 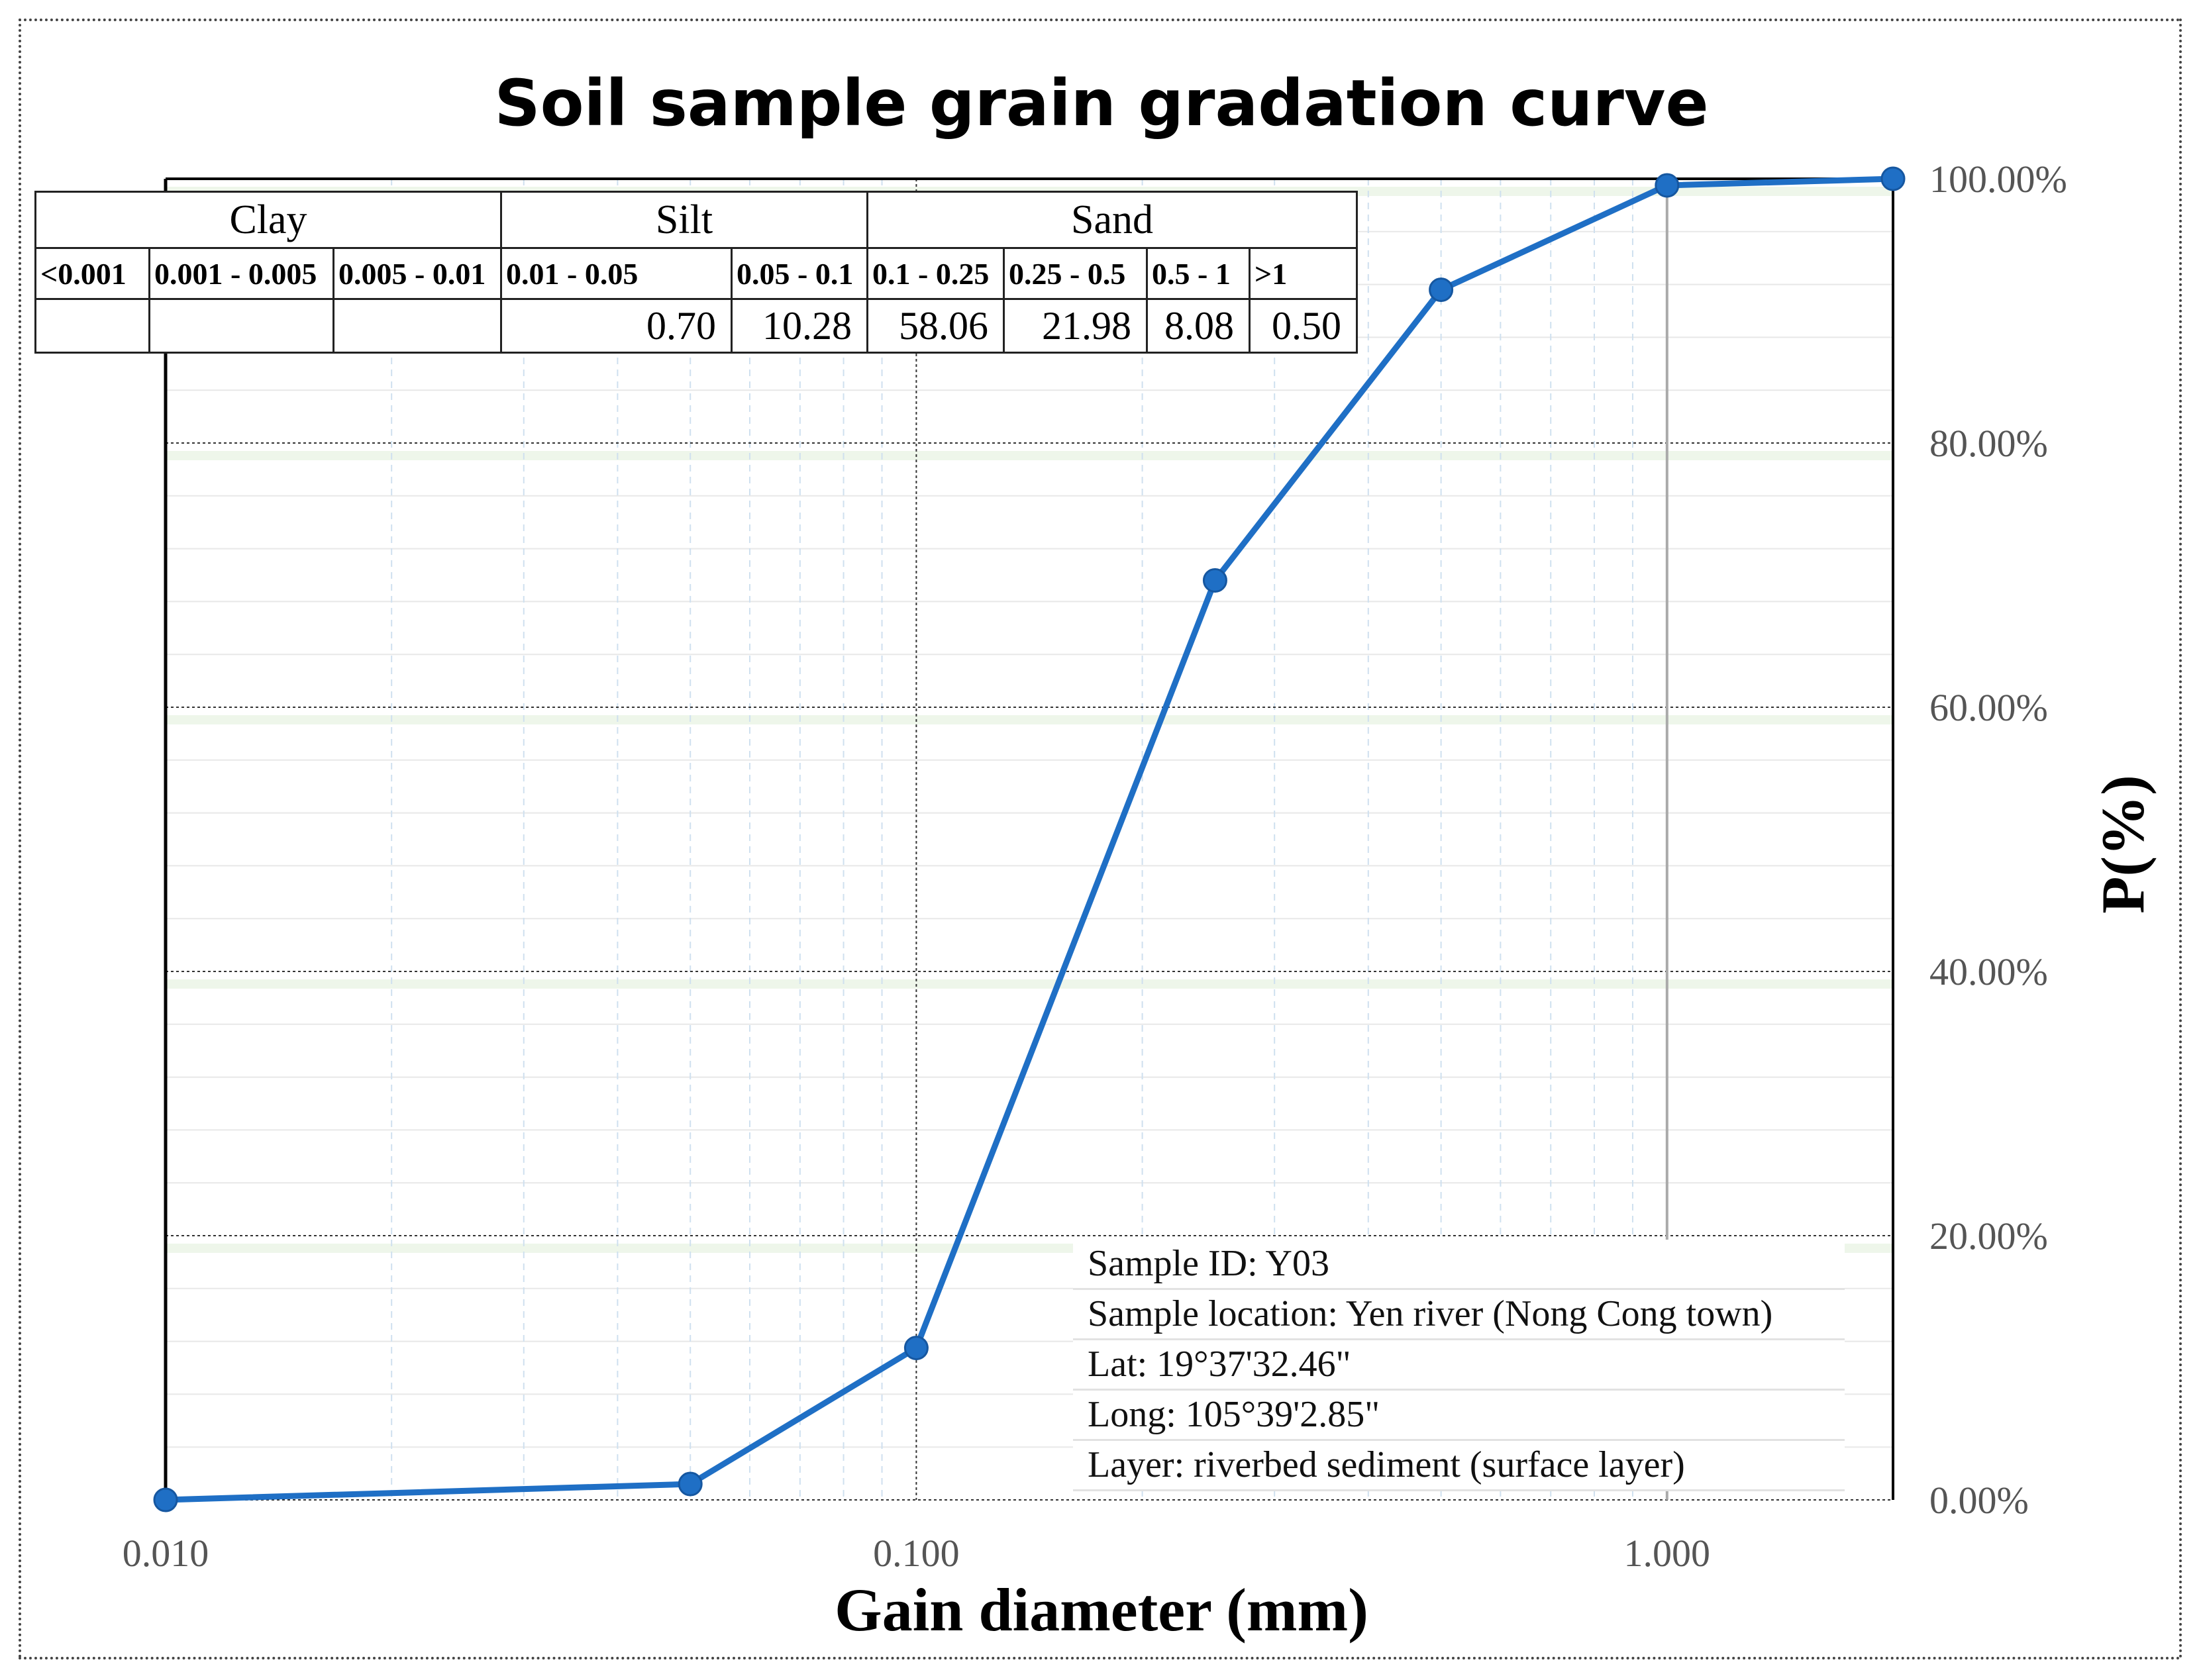 I want to click on group-sand: Sand, so click(x=1112, y=220).